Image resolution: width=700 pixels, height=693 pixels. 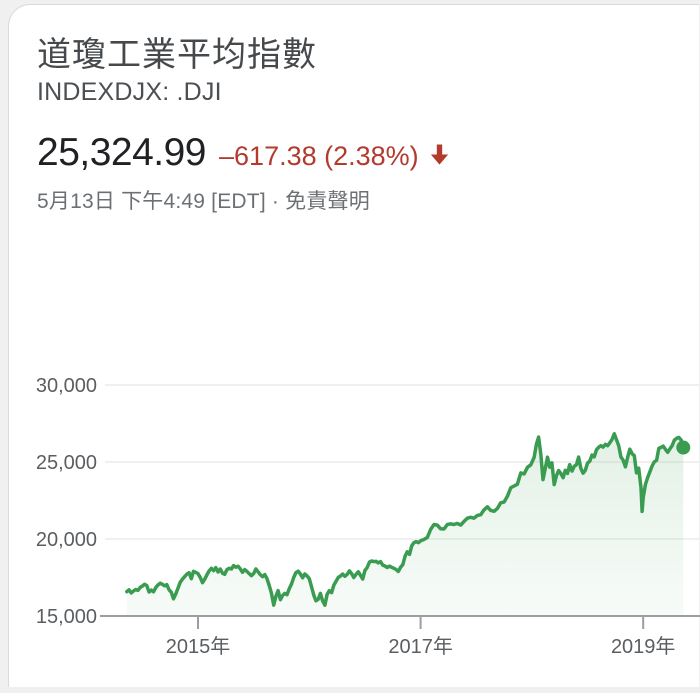 What do you see at coordinates (327, 202) in the screenshot?
I see `disclaimer-link: 免責聲明` at bounding box center [327, 202].